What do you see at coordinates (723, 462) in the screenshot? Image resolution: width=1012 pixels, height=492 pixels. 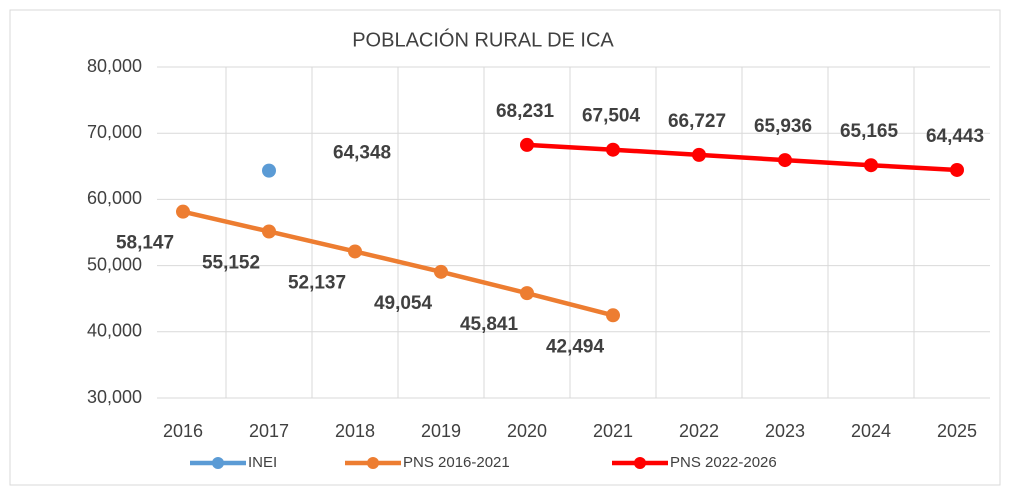 I see `legend-label: PNS 2022-2026` at bounding box center [723, 462].